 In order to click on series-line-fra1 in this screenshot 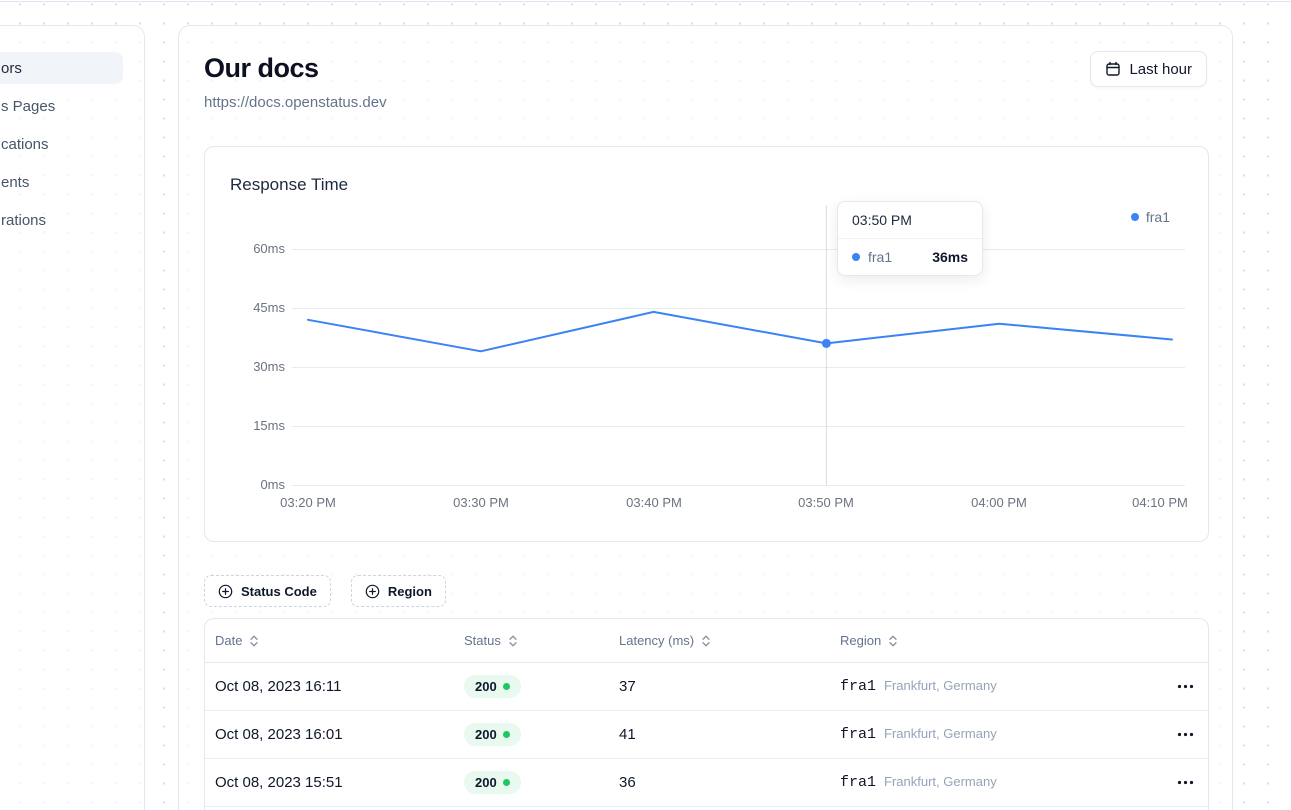, I will do `click(740, 331)`.